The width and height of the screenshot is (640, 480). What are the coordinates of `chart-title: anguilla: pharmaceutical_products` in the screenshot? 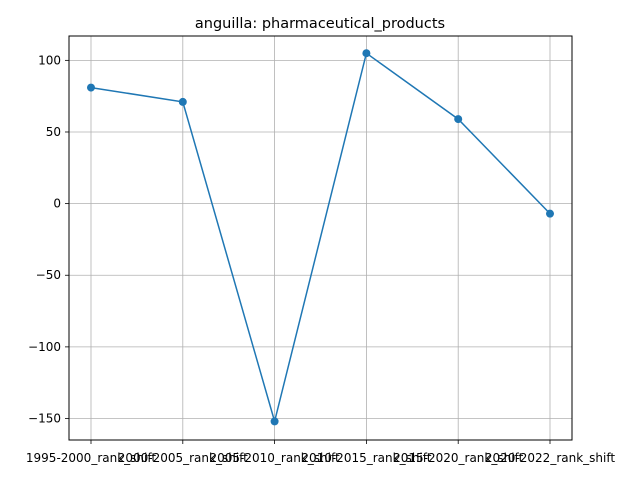 It's located at (320, 24).